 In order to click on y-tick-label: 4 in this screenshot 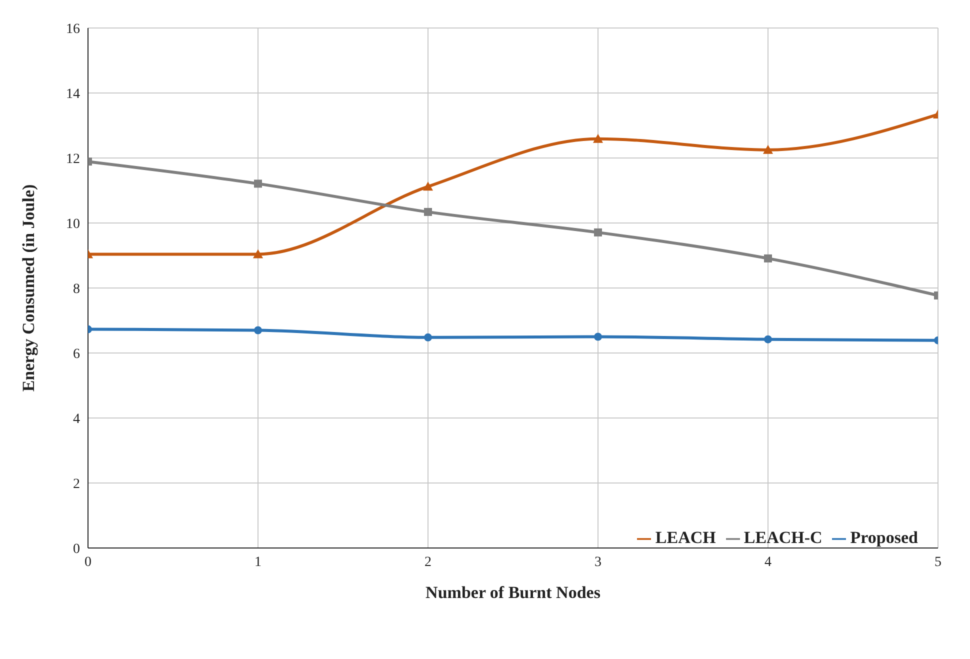, I will do `click(76, 419)`.